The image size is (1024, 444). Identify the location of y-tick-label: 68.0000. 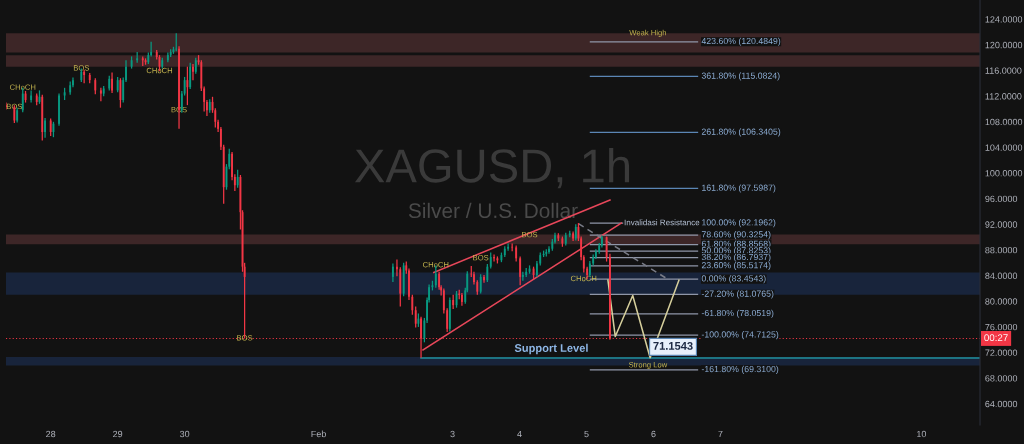
(1001, 378).